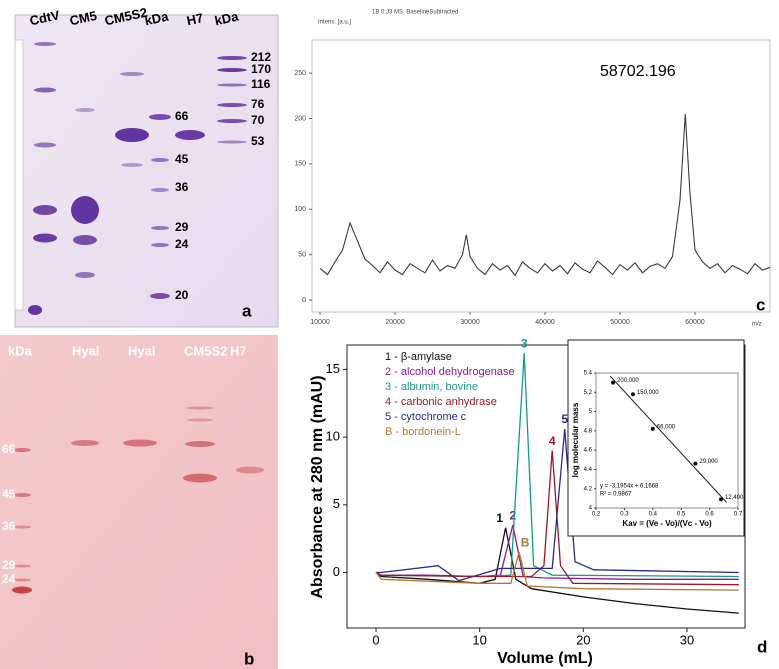 Image resolution: width=779 pixels, height=669 pixels. I want to click on peak-label: 5, so click(564, 419).